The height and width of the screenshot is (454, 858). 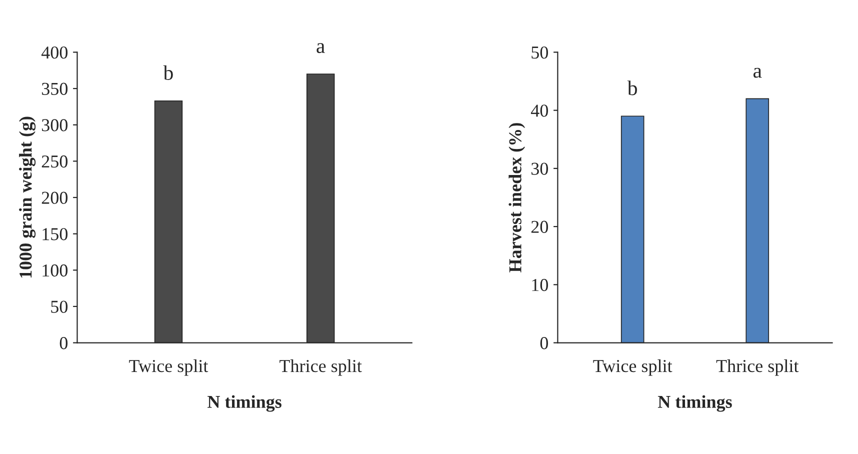 I want to click on y-axis-title: Harvest inedex (%), so click(x=517, y=197).